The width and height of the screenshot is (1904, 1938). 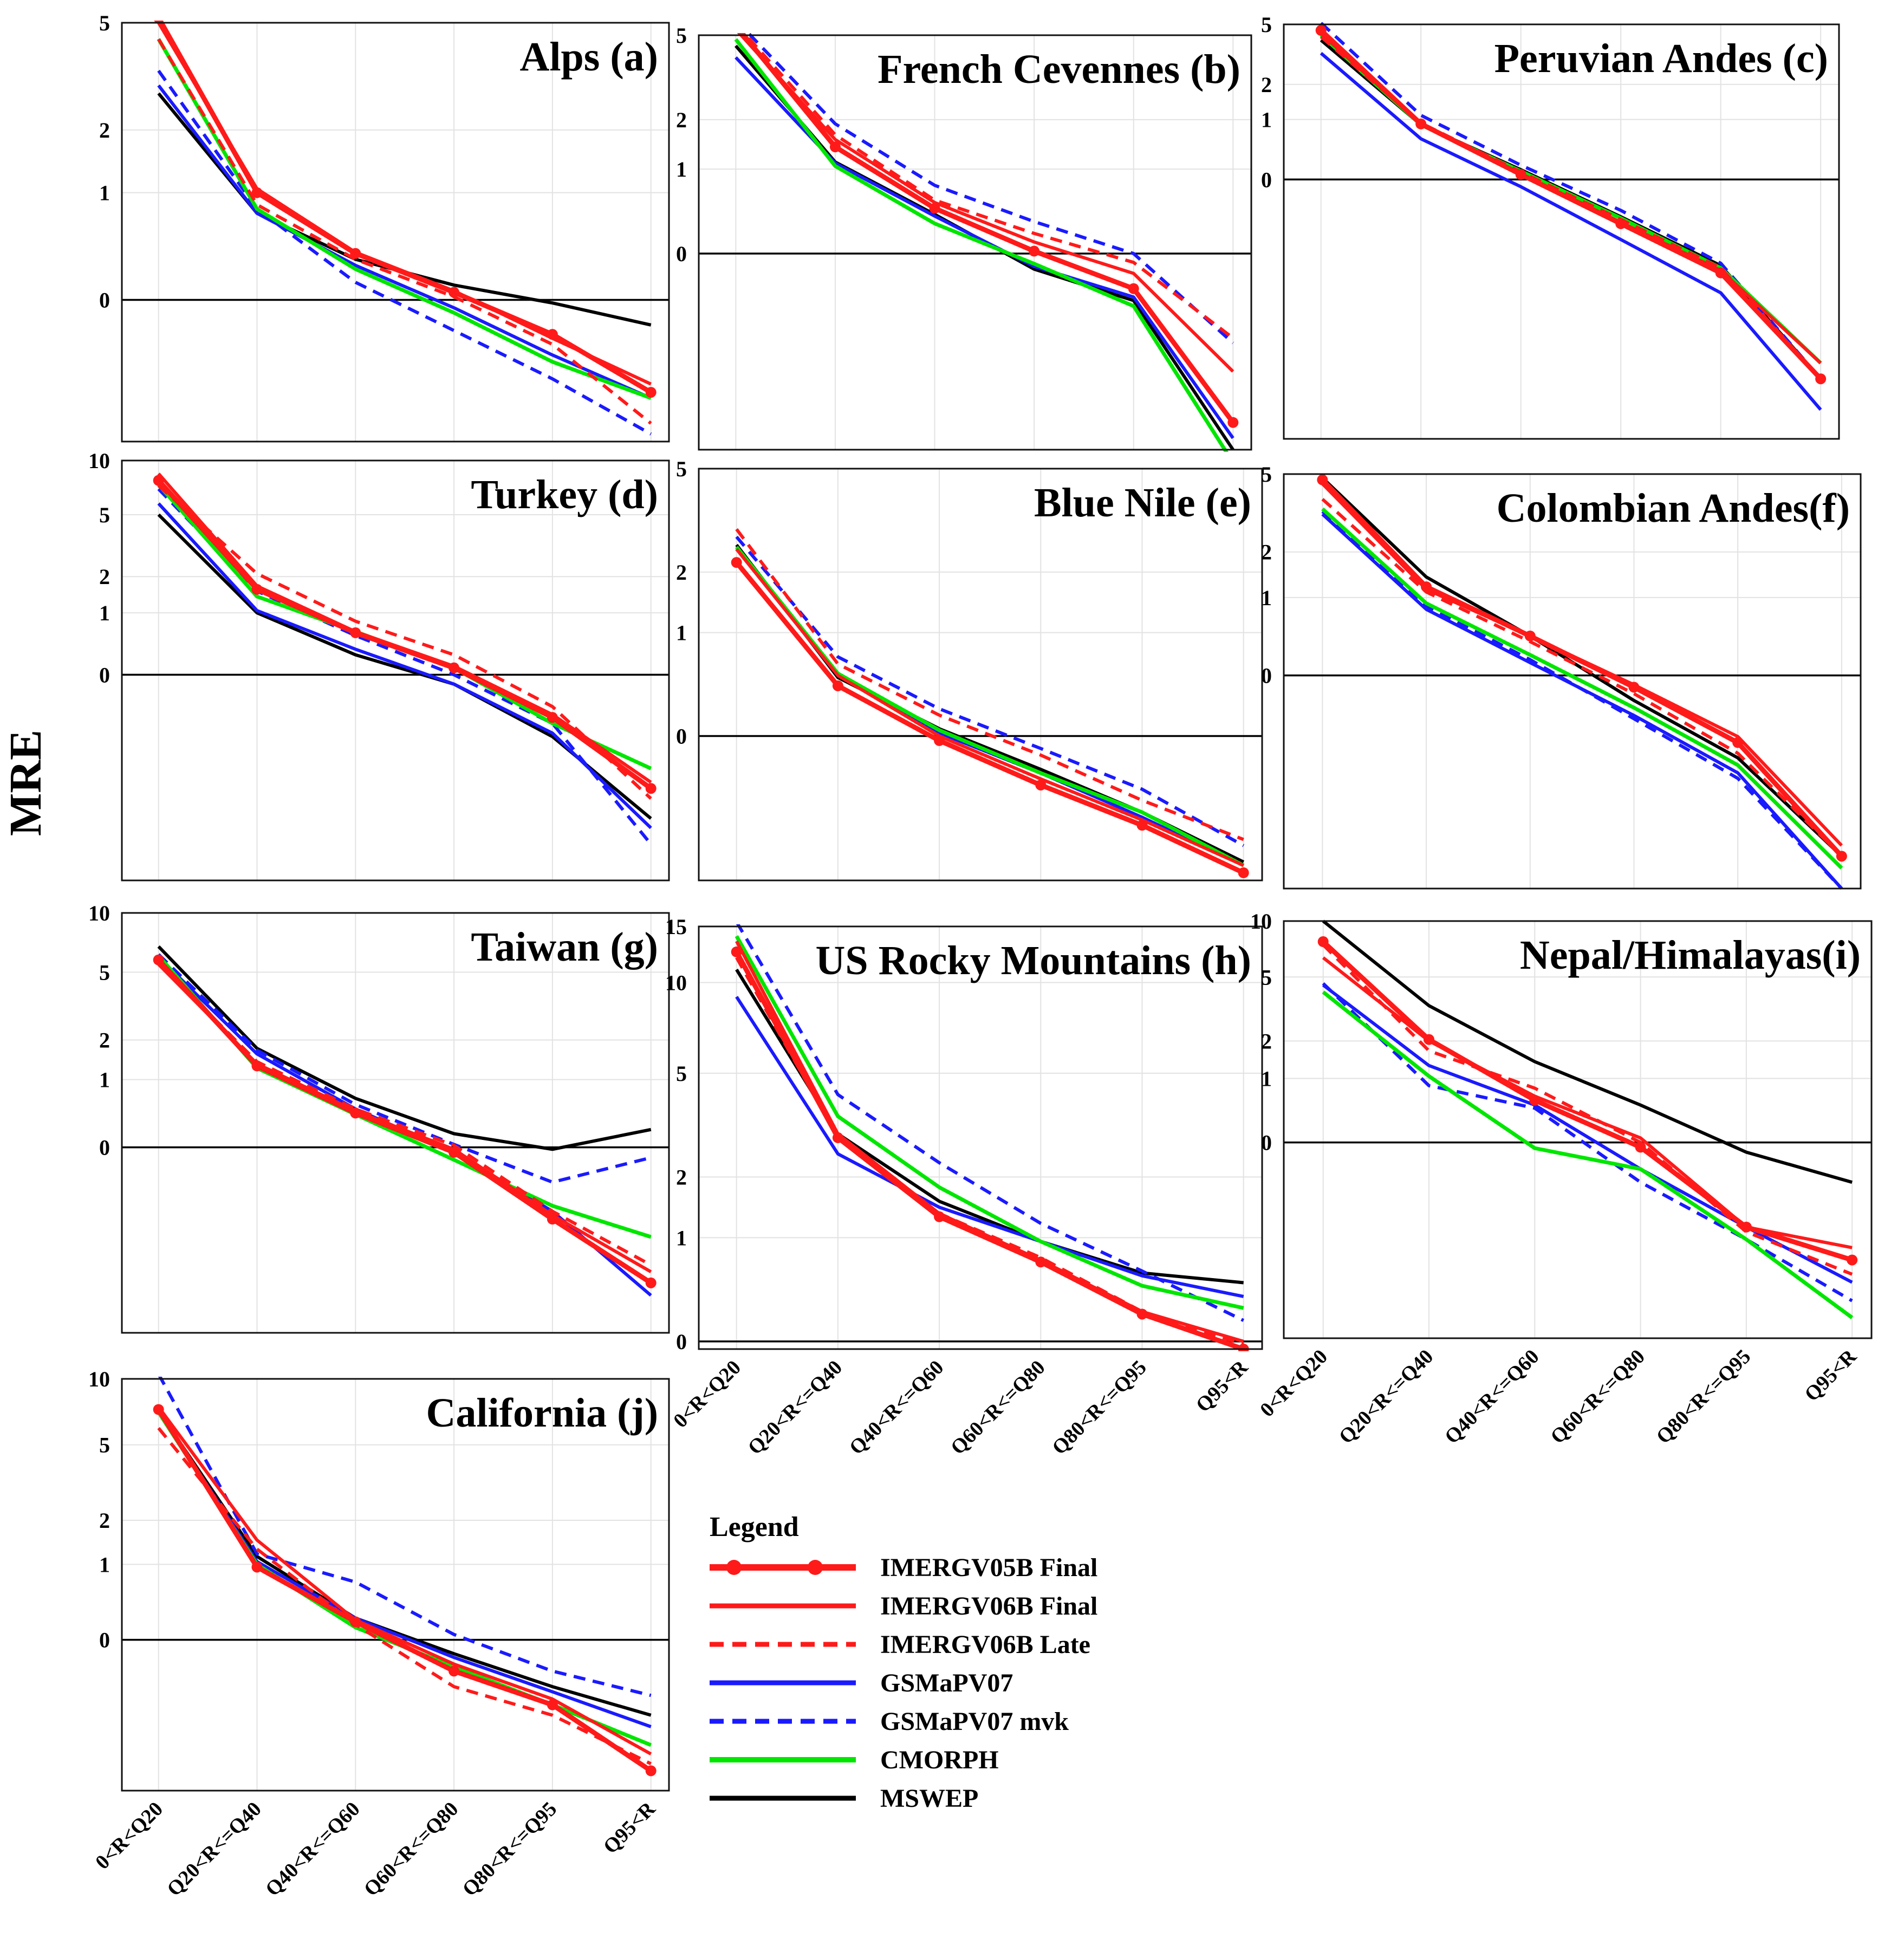 I want to click on legend-label: GSMaPV07, so click(x=947, y=1683).